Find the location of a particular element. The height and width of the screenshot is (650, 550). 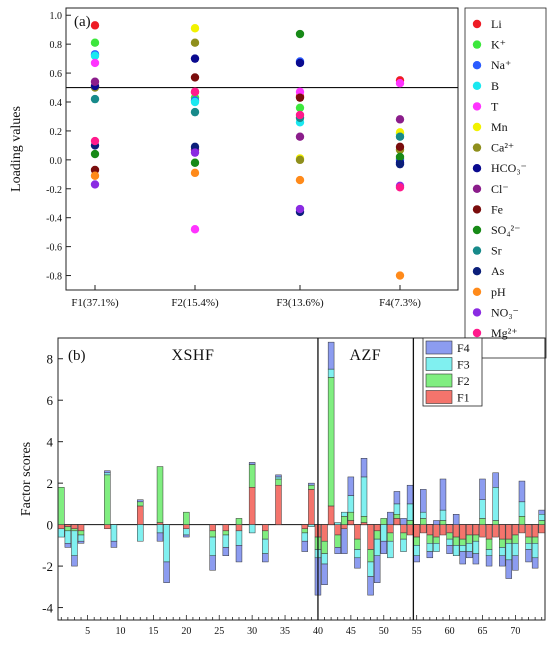

panel-a-x-tick-label: F2(15.4%) is located at coordinates (195, 303).